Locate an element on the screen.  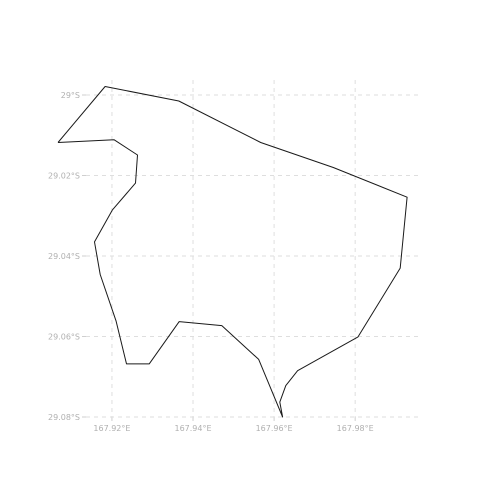
y-tick-label: 29.06°S is located at coordinates (64, 337).